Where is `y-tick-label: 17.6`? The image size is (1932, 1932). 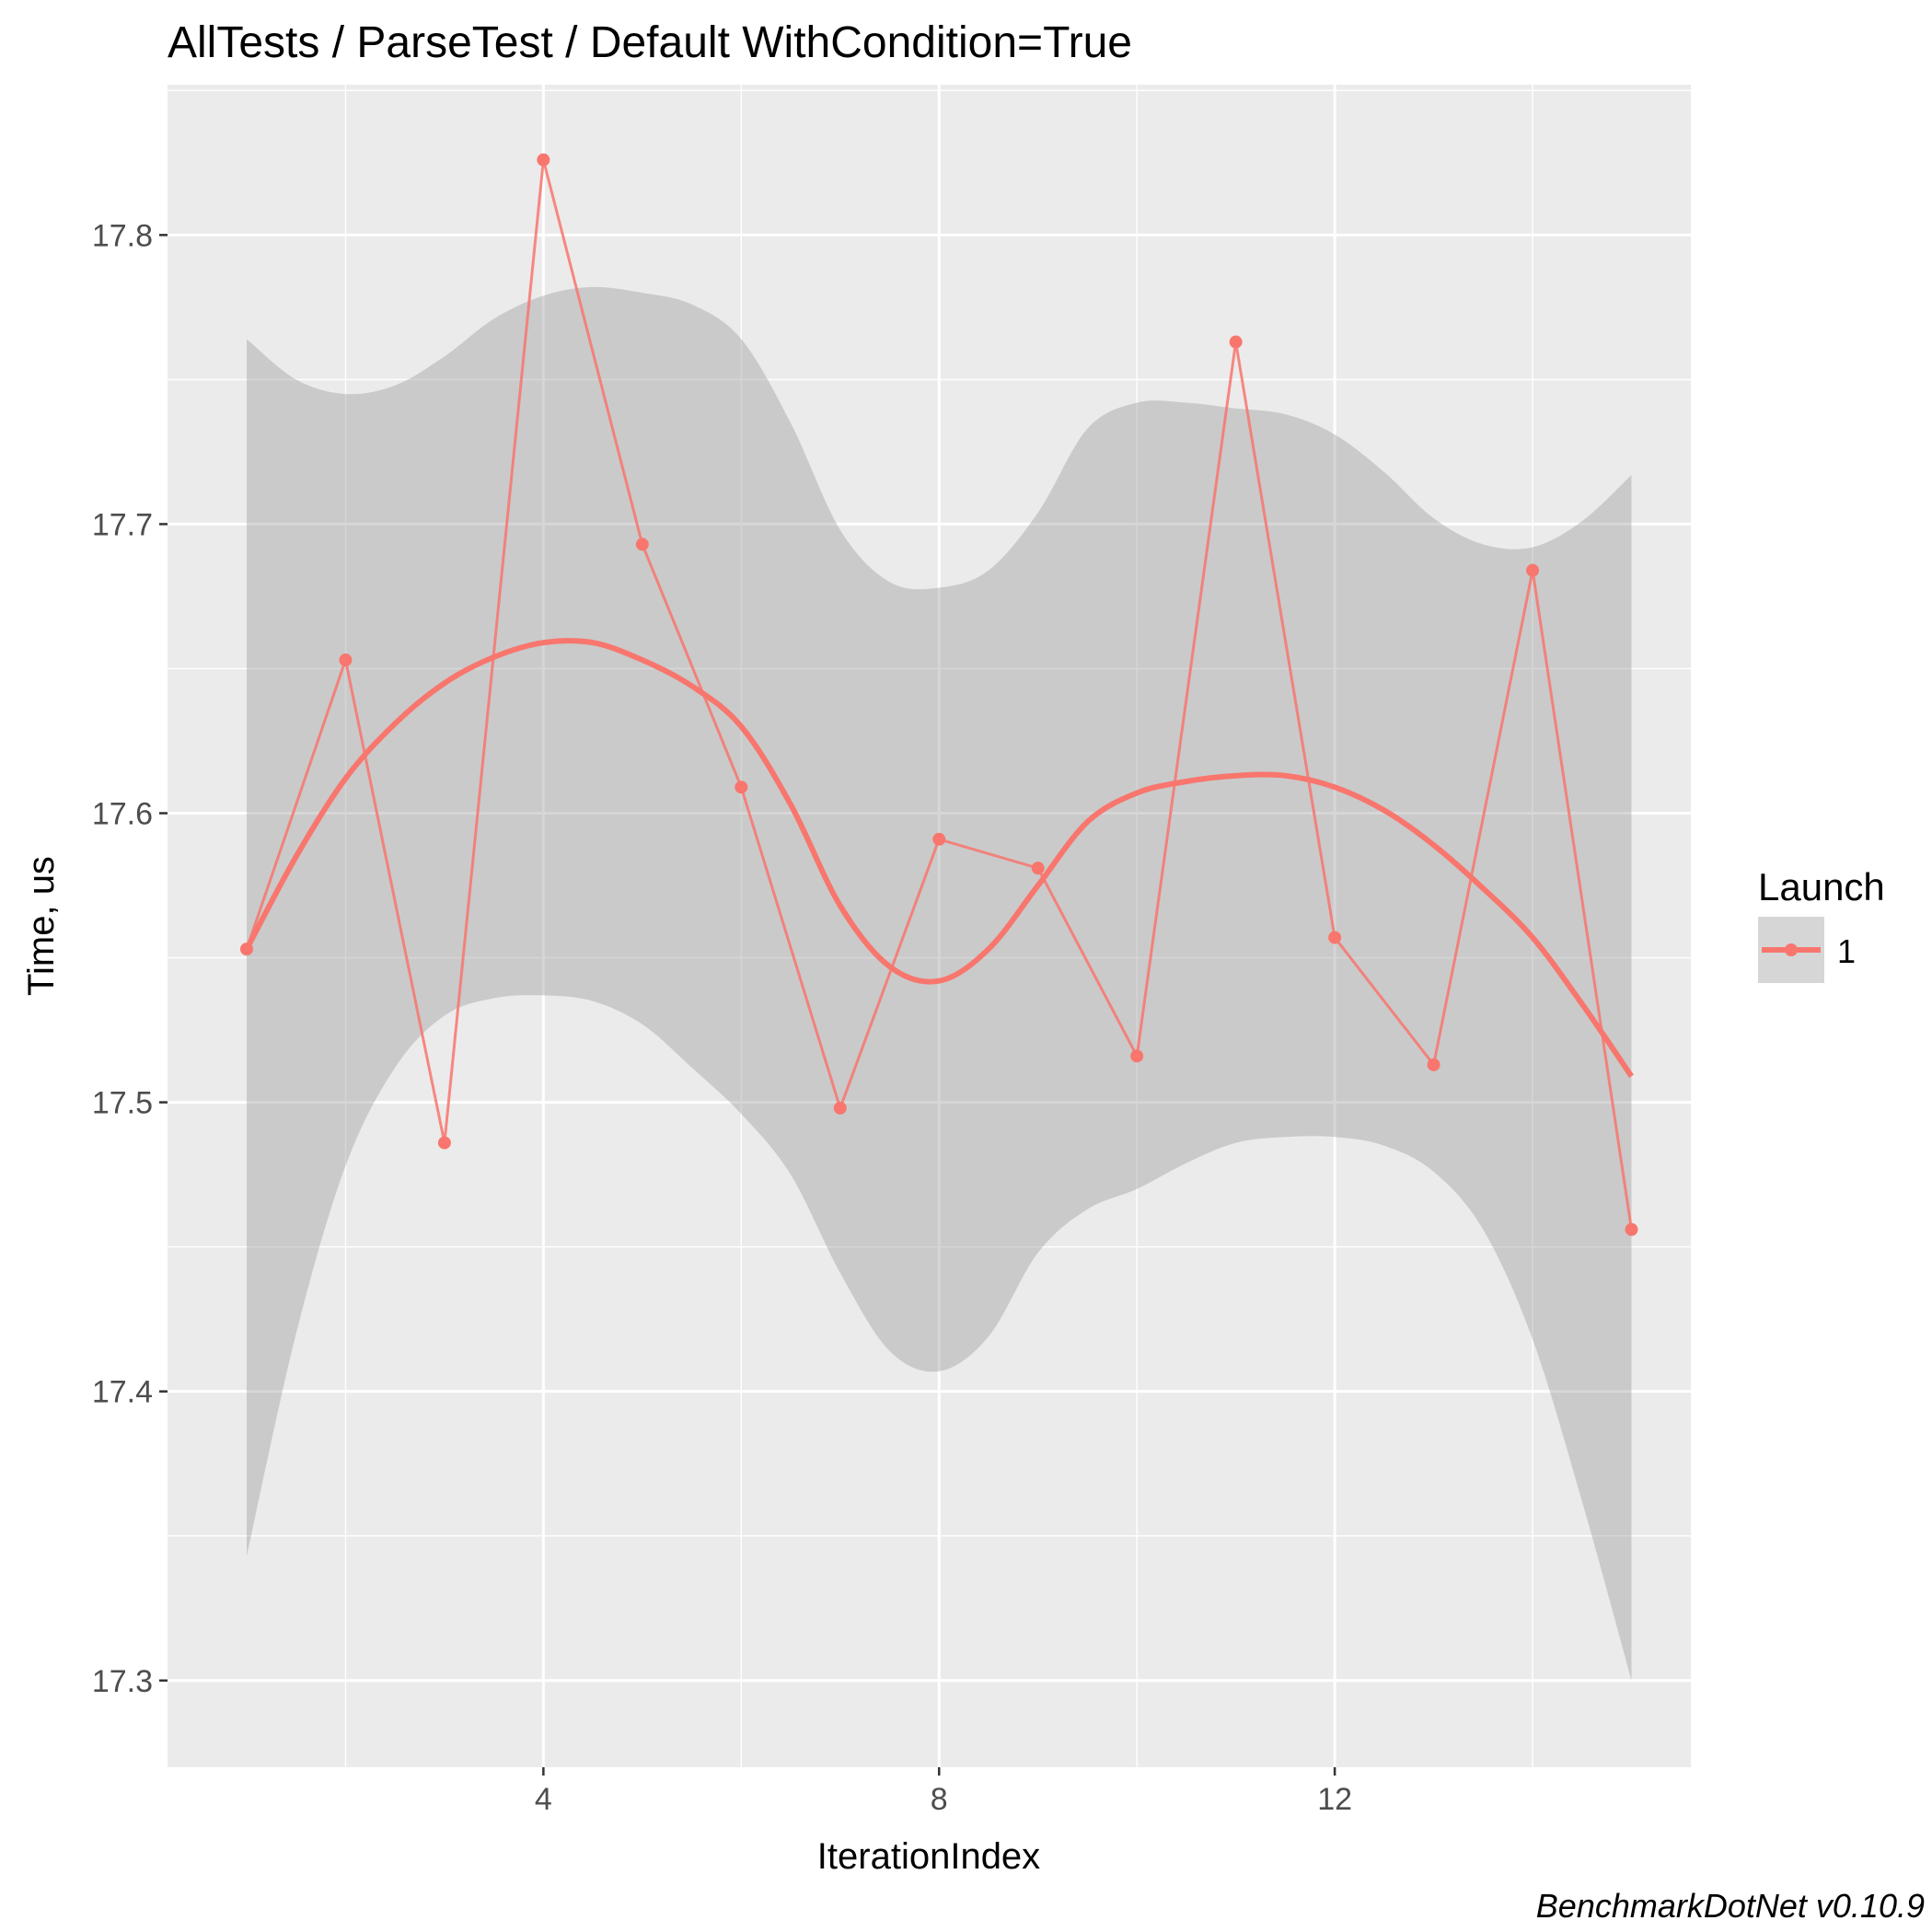 y-tick-label: 17.6 is located at coordinates (122, 815).